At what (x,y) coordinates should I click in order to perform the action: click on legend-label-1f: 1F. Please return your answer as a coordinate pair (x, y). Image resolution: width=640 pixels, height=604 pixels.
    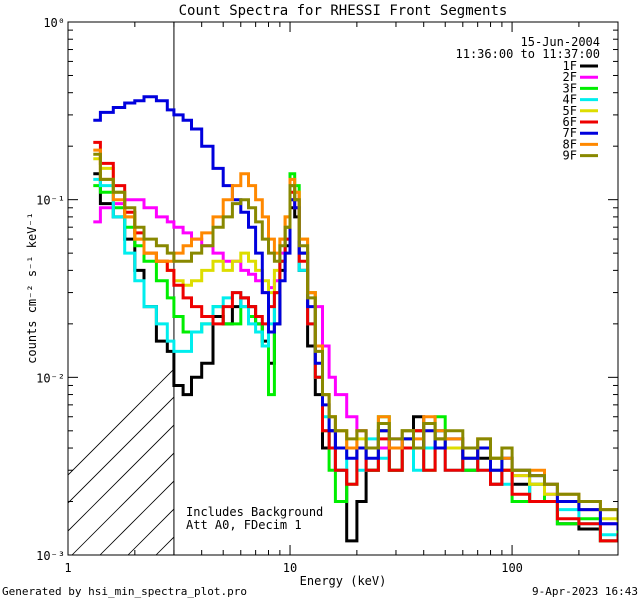
    Looking at the image, I should click on (570, 66).